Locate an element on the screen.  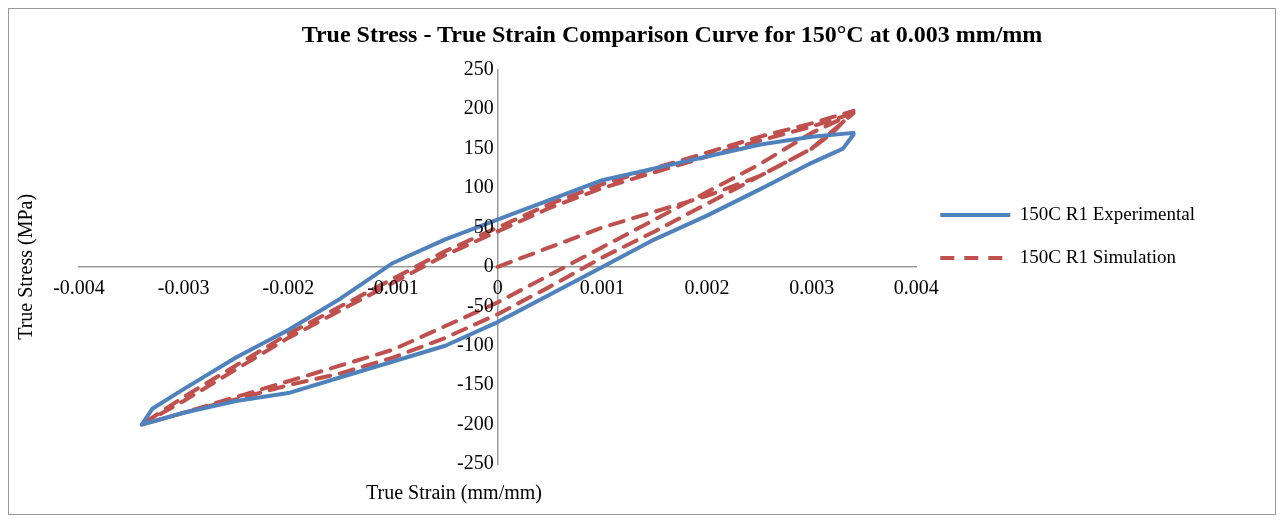
y-tick-label: -250 is located at coordinates (475, 462).